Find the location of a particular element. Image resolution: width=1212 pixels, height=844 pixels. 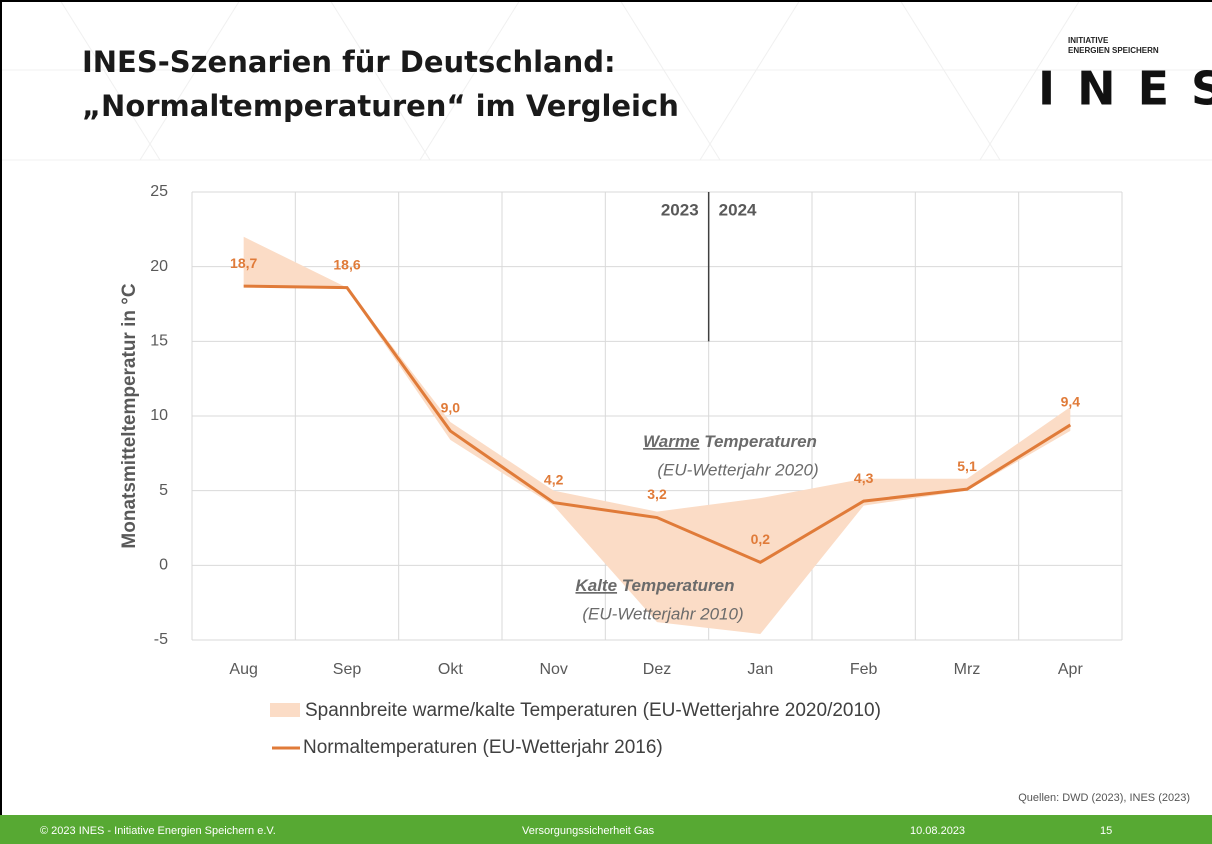

legend-swatch is located at coordinates (285, 710).